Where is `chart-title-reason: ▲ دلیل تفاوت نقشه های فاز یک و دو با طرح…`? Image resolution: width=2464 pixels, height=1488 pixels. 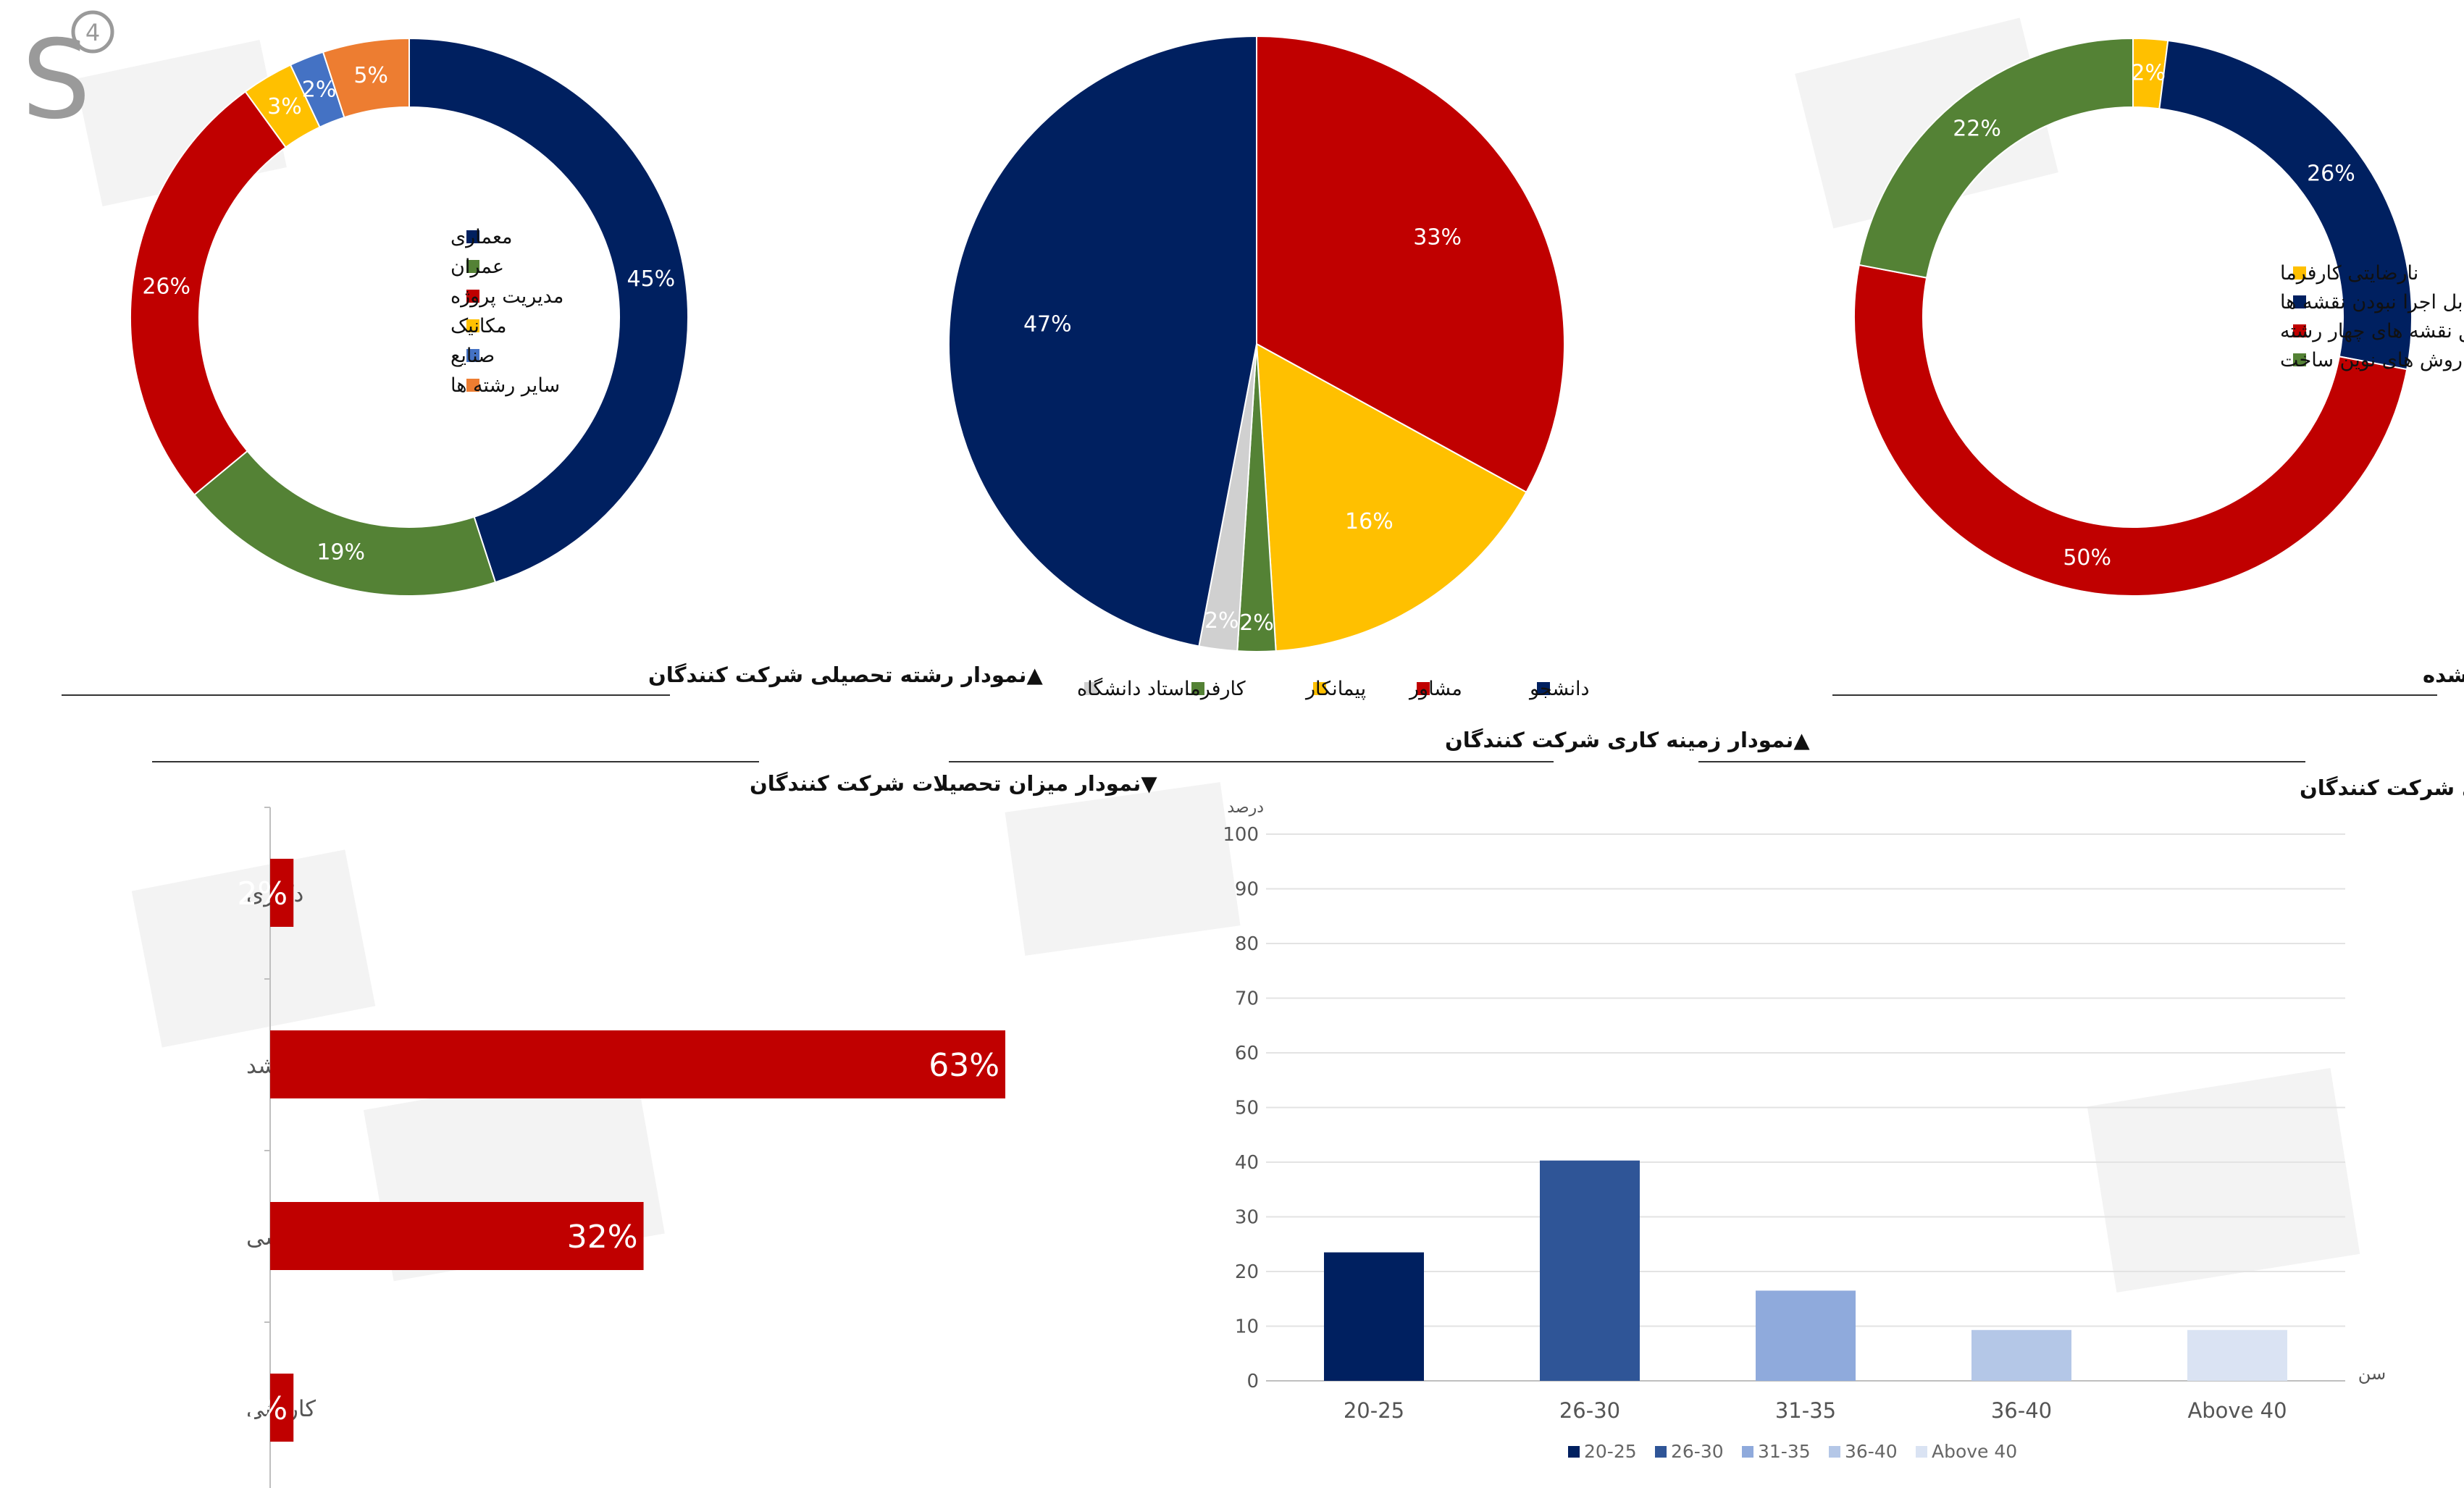 chart-title-reason: ▲ دلیل تفاوت نقشه های فاز یک و دو با طرح… is located at coordinates (2443, 675).